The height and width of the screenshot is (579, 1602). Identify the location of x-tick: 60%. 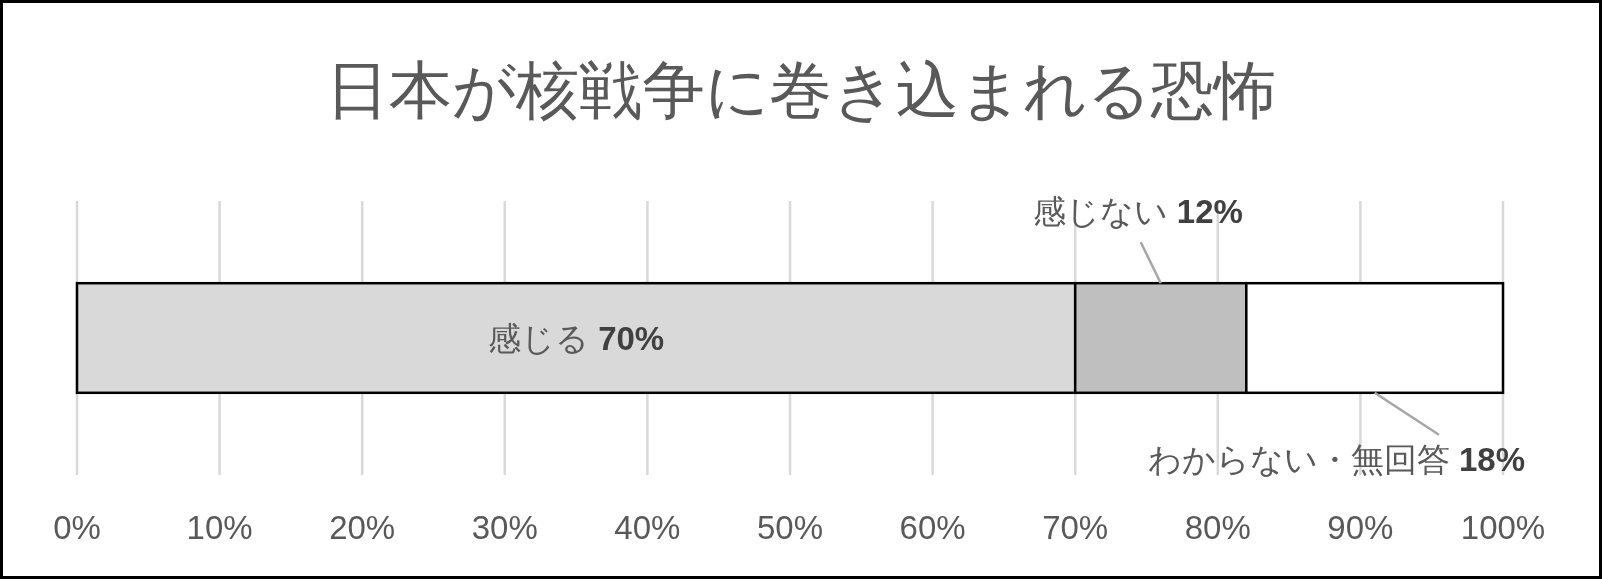
(932, 527).